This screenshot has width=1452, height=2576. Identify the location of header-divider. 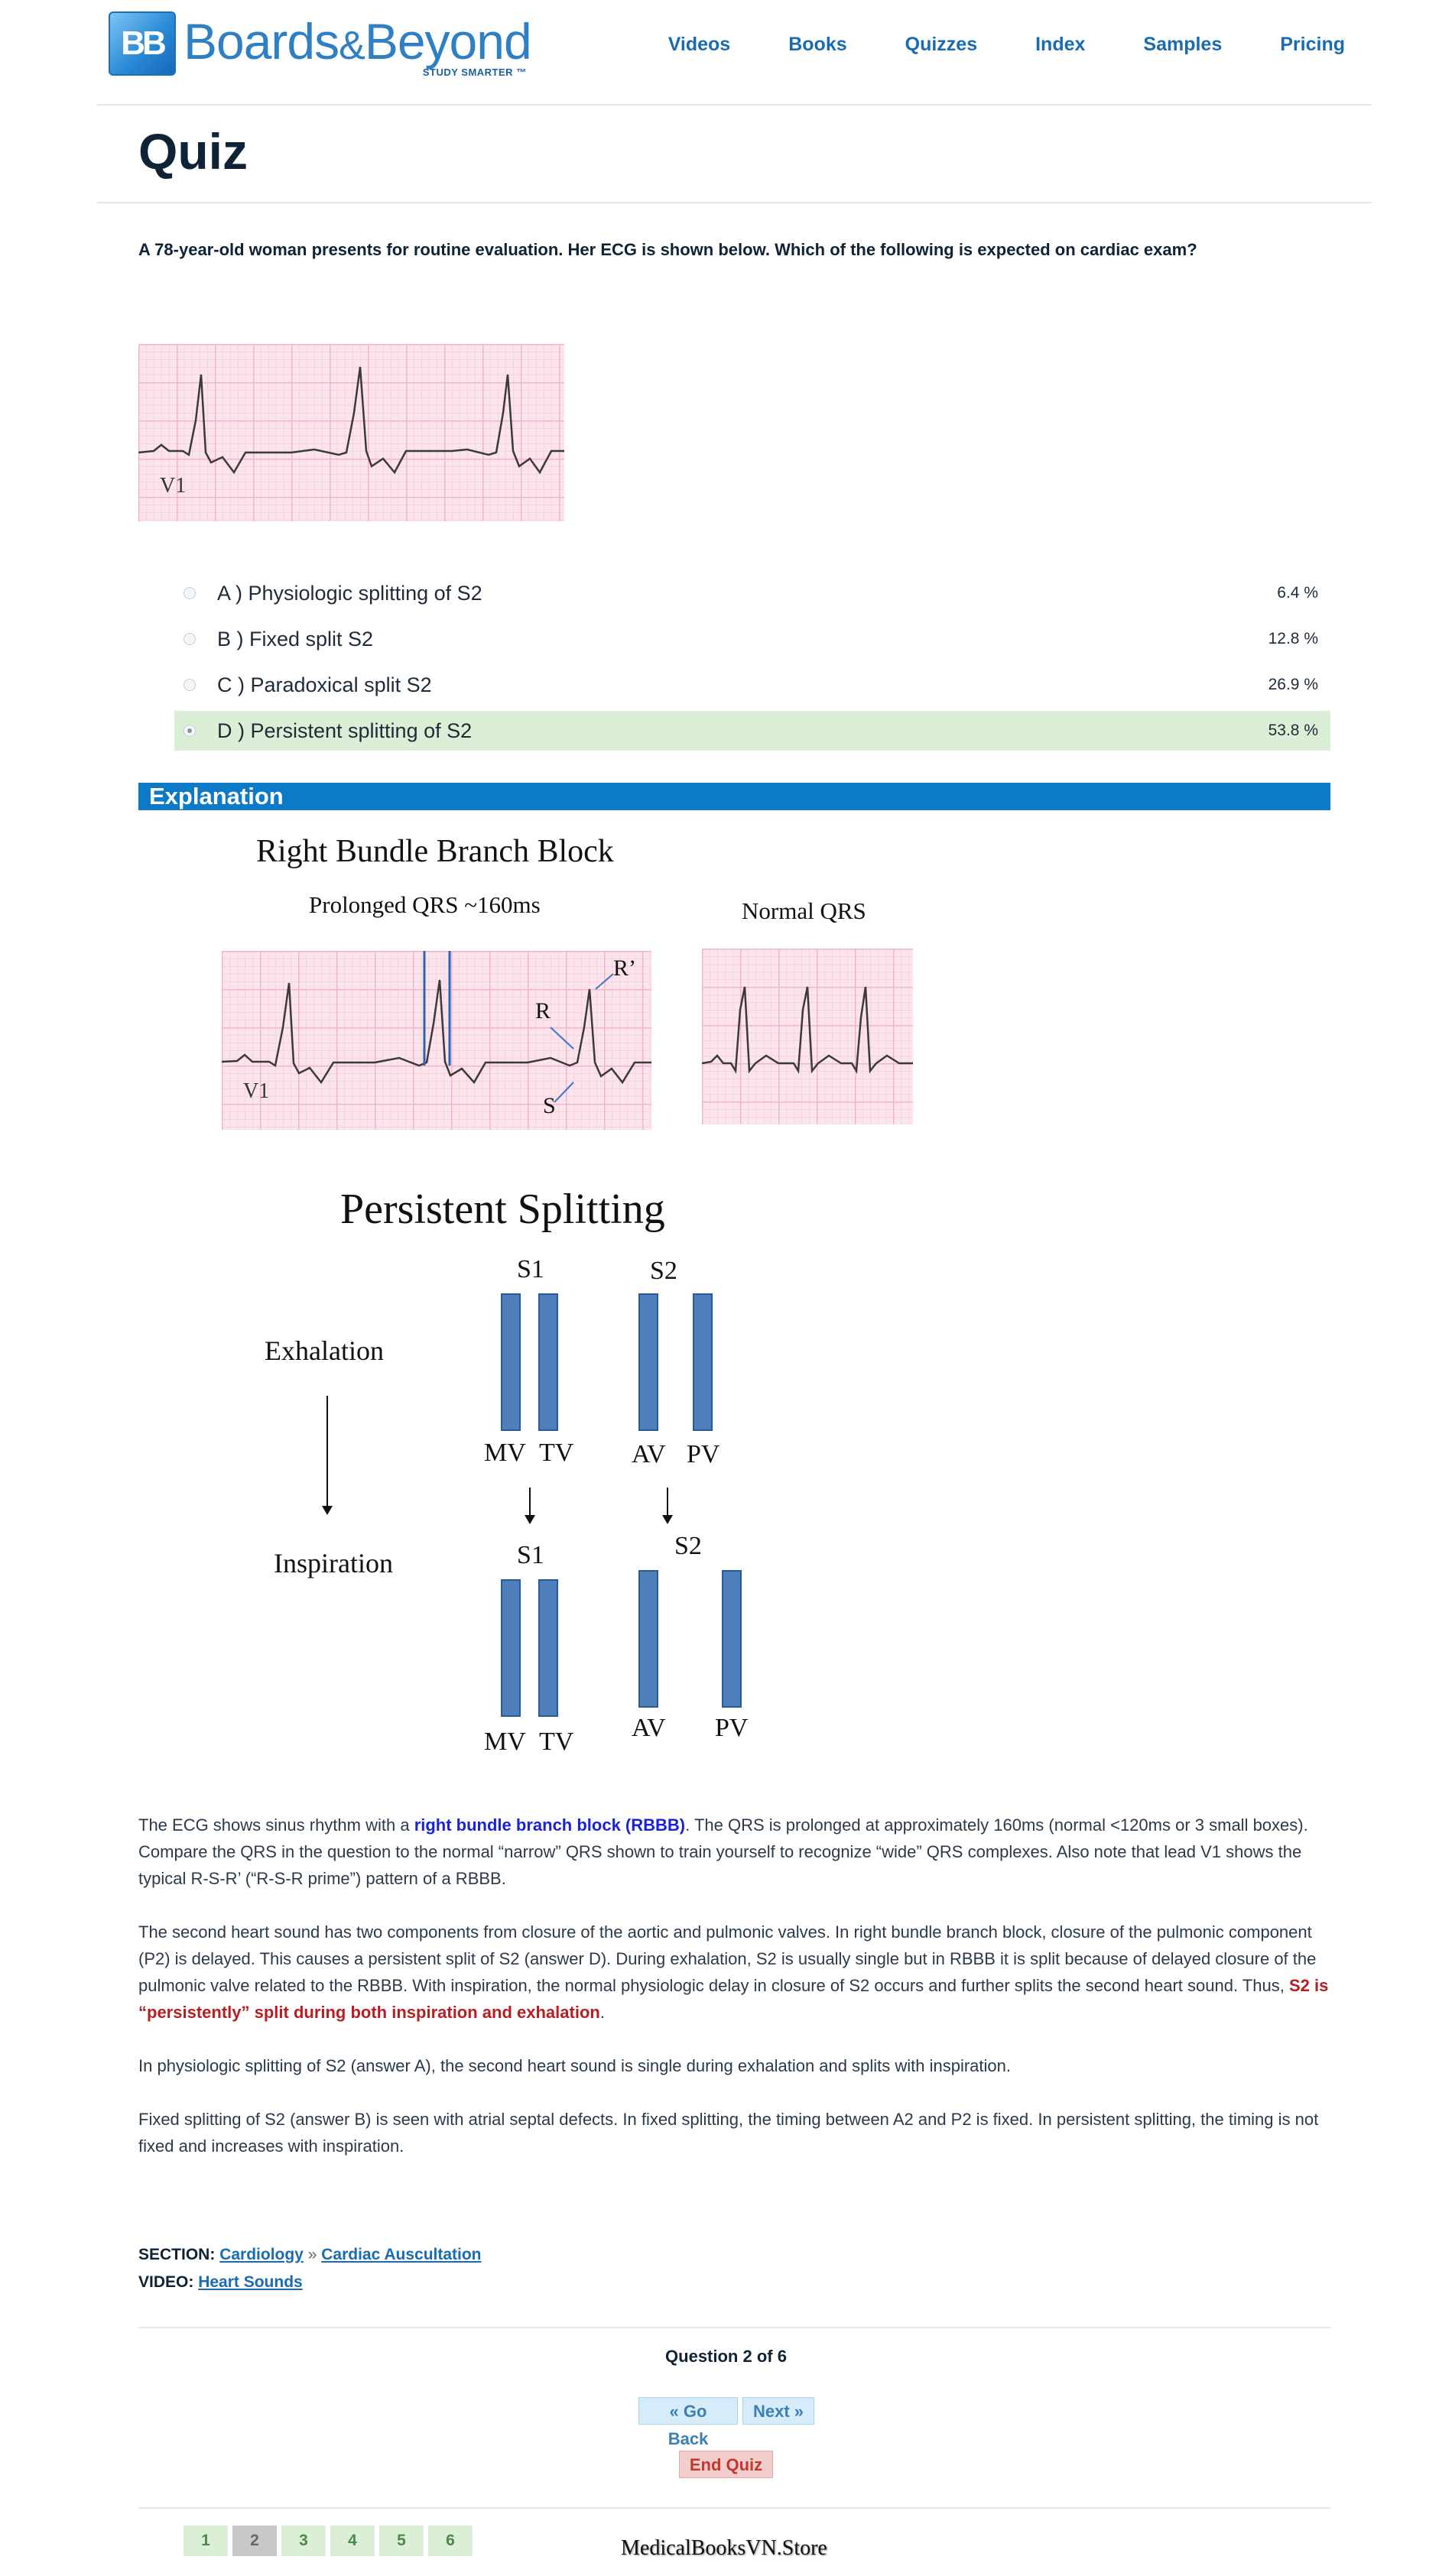
(735, 104).